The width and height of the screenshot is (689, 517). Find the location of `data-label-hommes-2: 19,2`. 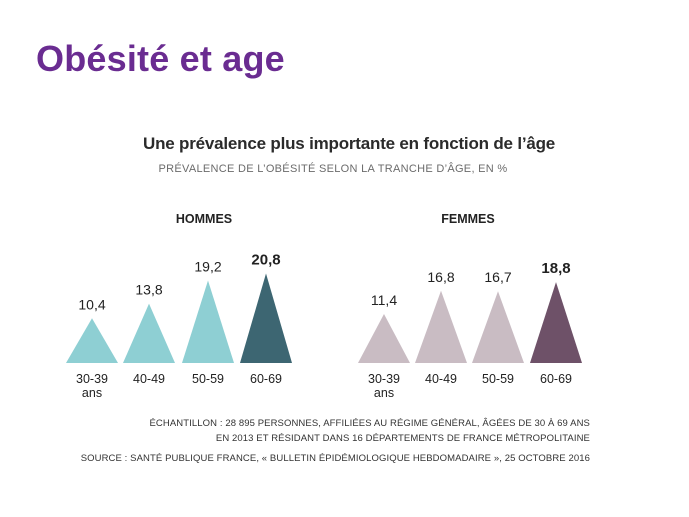

data-label-hommes-2: 19,2 is located at coordinates (207, 266).